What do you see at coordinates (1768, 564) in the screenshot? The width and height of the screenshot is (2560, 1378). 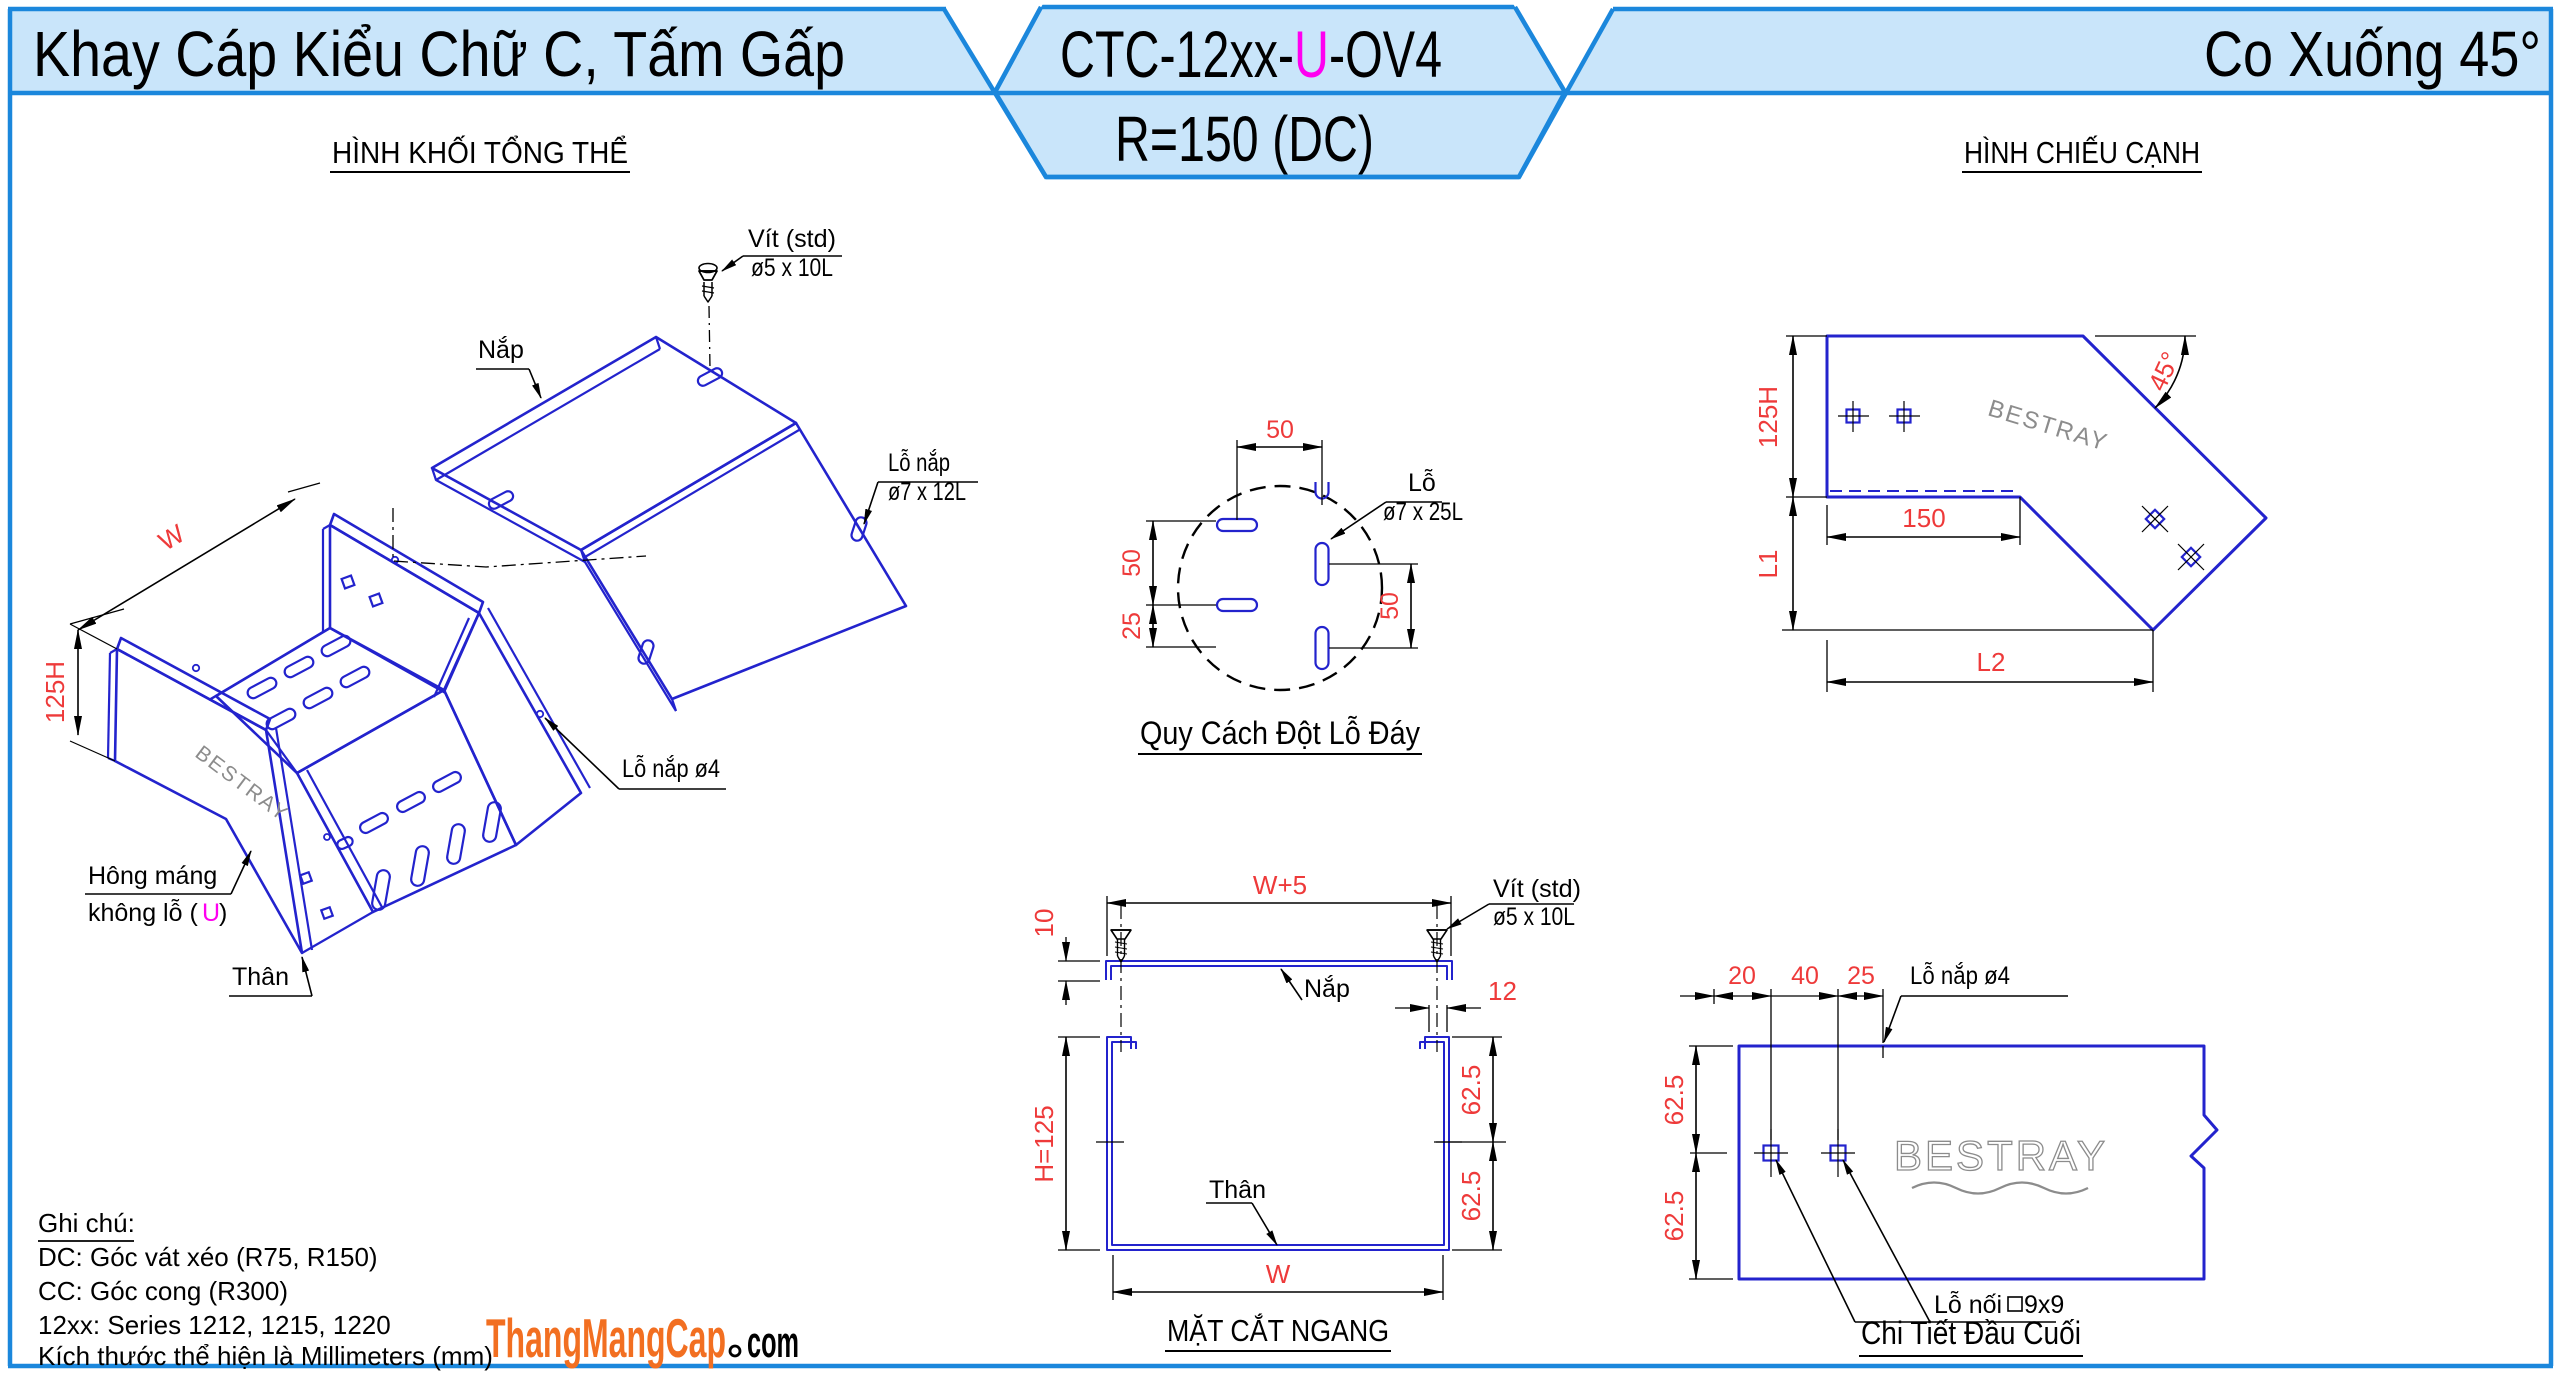 I see `svg-text: L1` at bounding box center [1768, 564].